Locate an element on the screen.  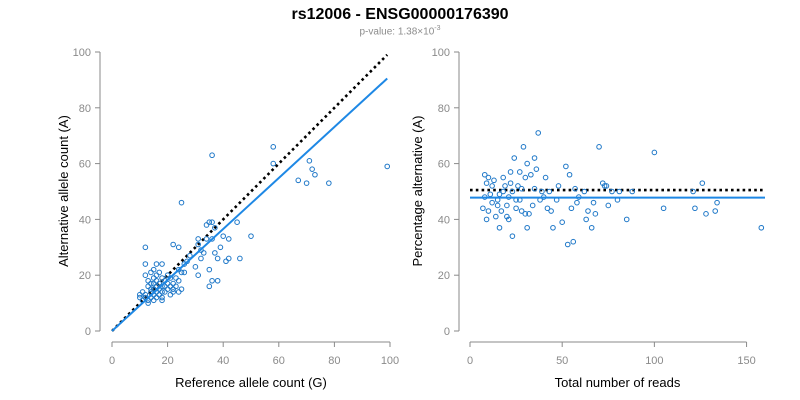
x-tick-label: 40 is located at coordinates (223, 361).